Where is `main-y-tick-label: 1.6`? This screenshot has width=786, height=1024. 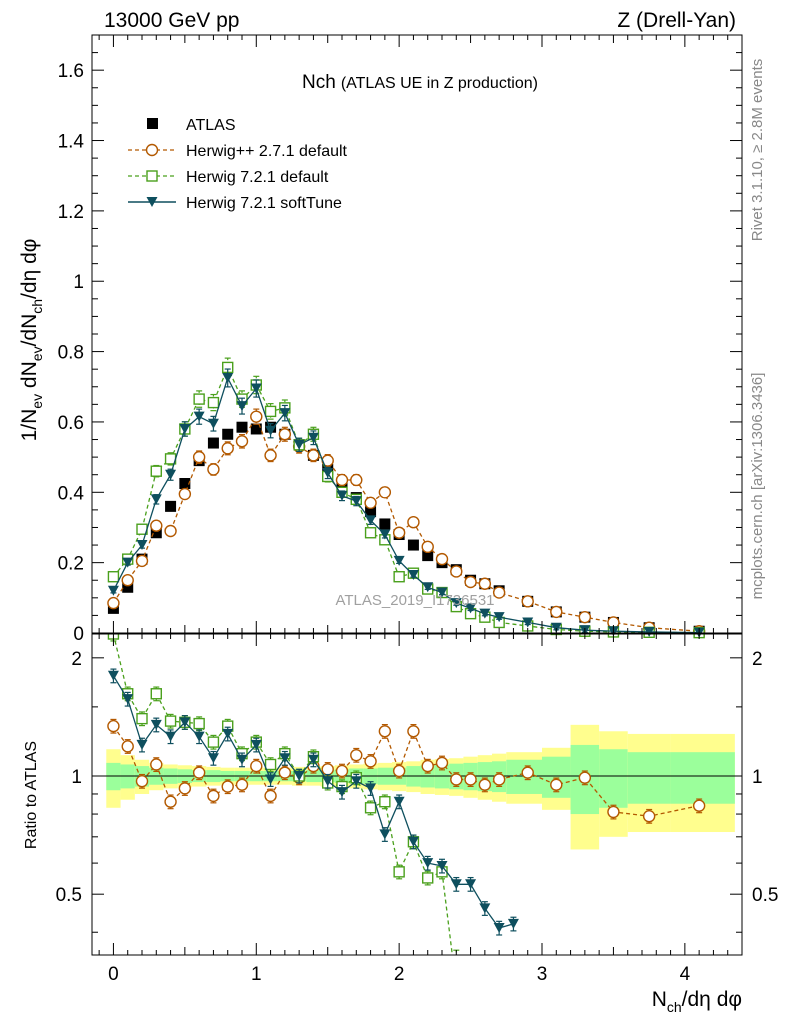
main-y-tick-label: 1.6 is located at coordinates (71, 71).